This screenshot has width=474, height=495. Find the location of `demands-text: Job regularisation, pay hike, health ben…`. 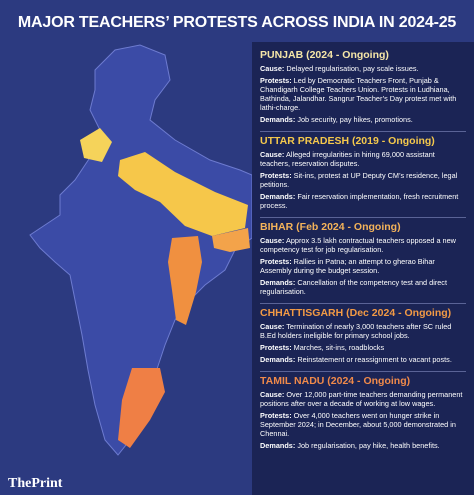

demands-text: Job regularisation, pay hike, health ben… is located at coordinates (368, 445).